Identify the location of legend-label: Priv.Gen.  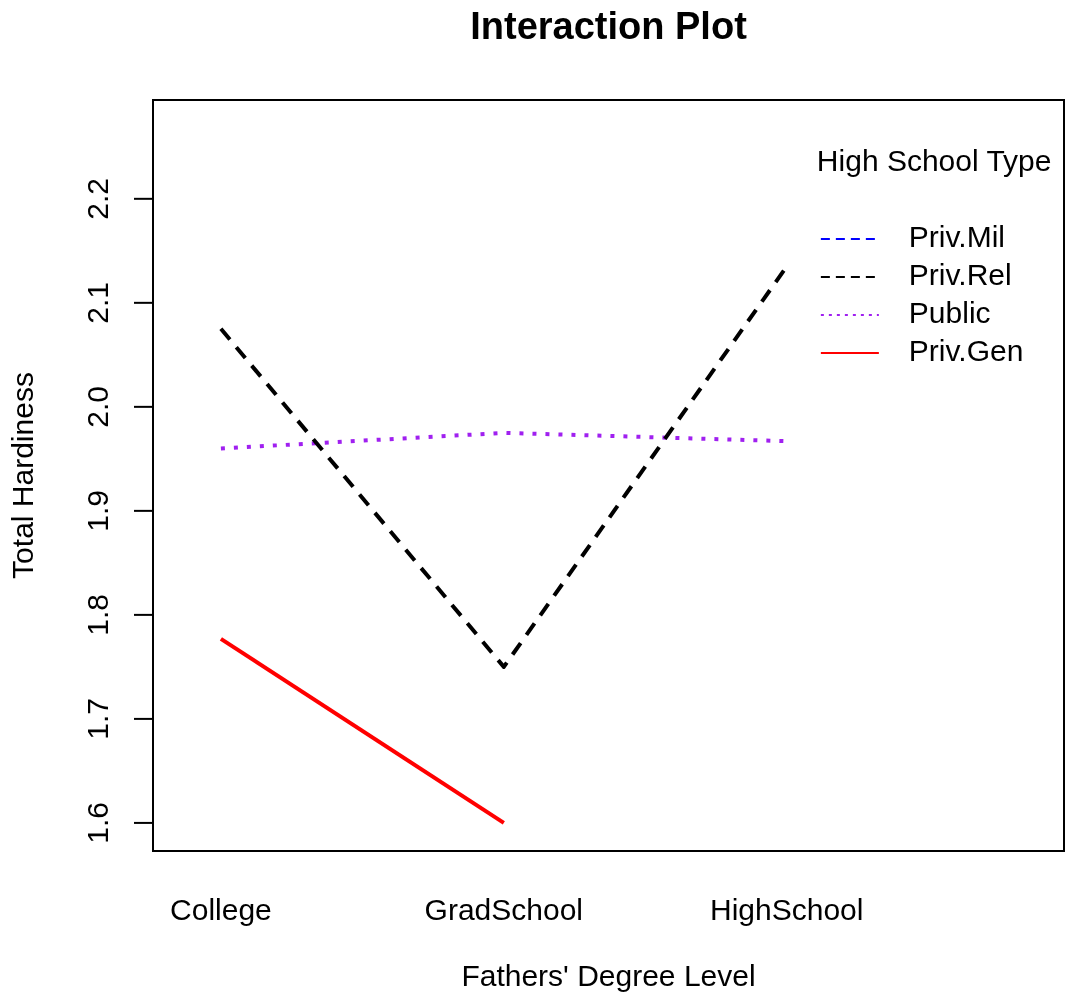
(966, 351).